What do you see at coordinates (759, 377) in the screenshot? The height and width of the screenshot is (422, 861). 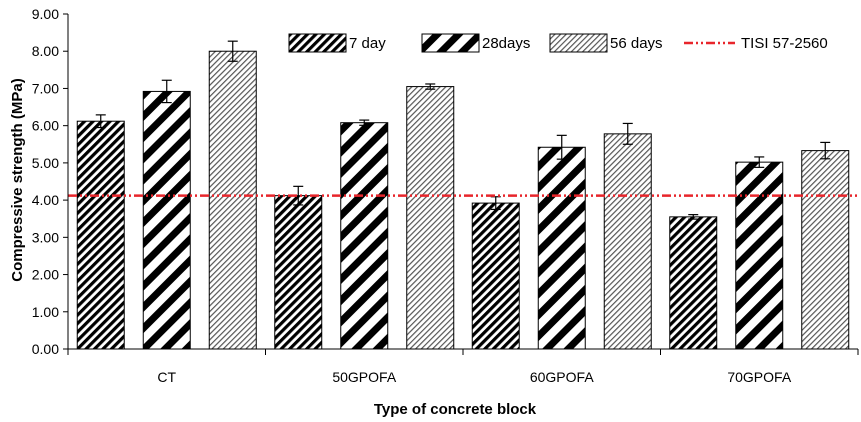 I see `x-tick-label: 70GPOFA` at bounding box center [759, 377].